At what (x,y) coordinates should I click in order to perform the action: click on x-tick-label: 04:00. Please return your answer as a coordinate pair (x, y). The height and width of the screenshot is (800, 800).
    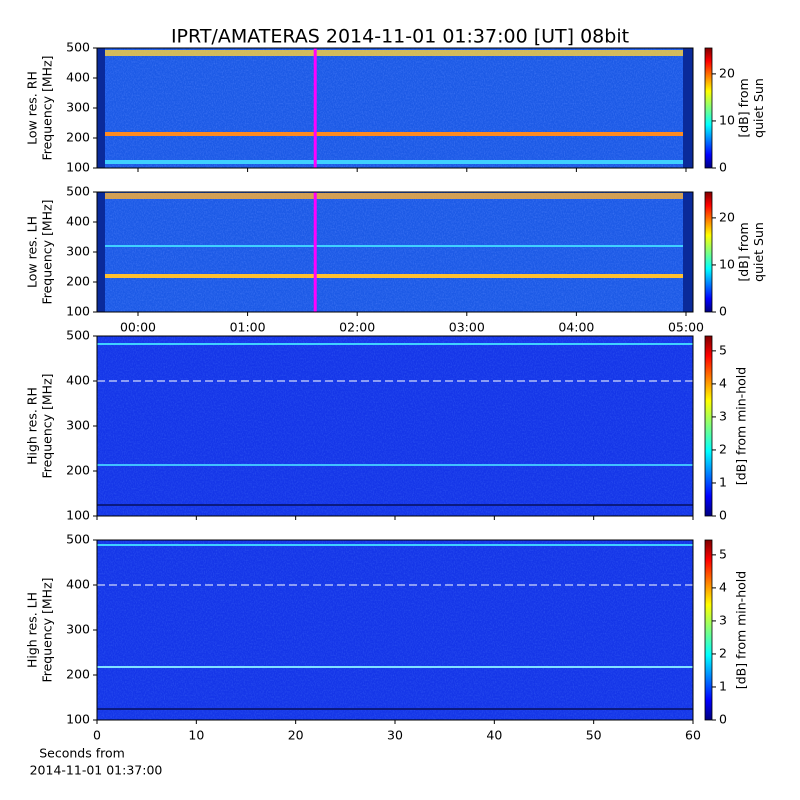
    Looking at the image, I should click on (576, 327).